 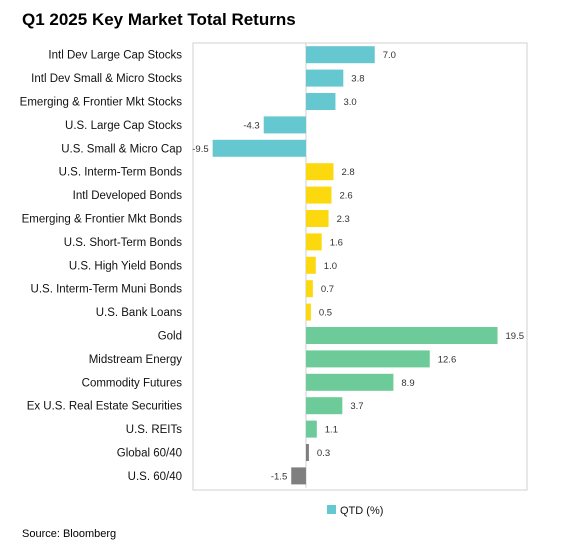 What do you see at coordinates (154, 430) in the screenshot?
I see `category-label: U.S. REITs` at bounding box center [154, 430].